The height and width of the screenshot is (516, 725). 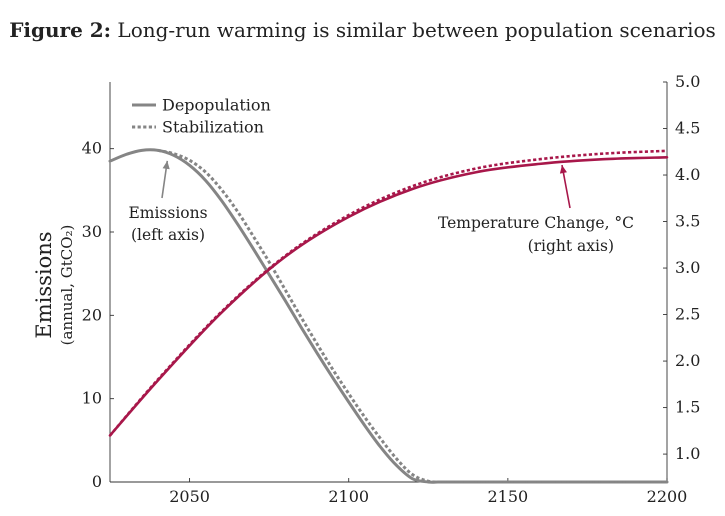 What do you see at coordinates (687, 453) in the screenshot?
I see `y-right-tick-label: 1.0` at bounding box center [687, 453].